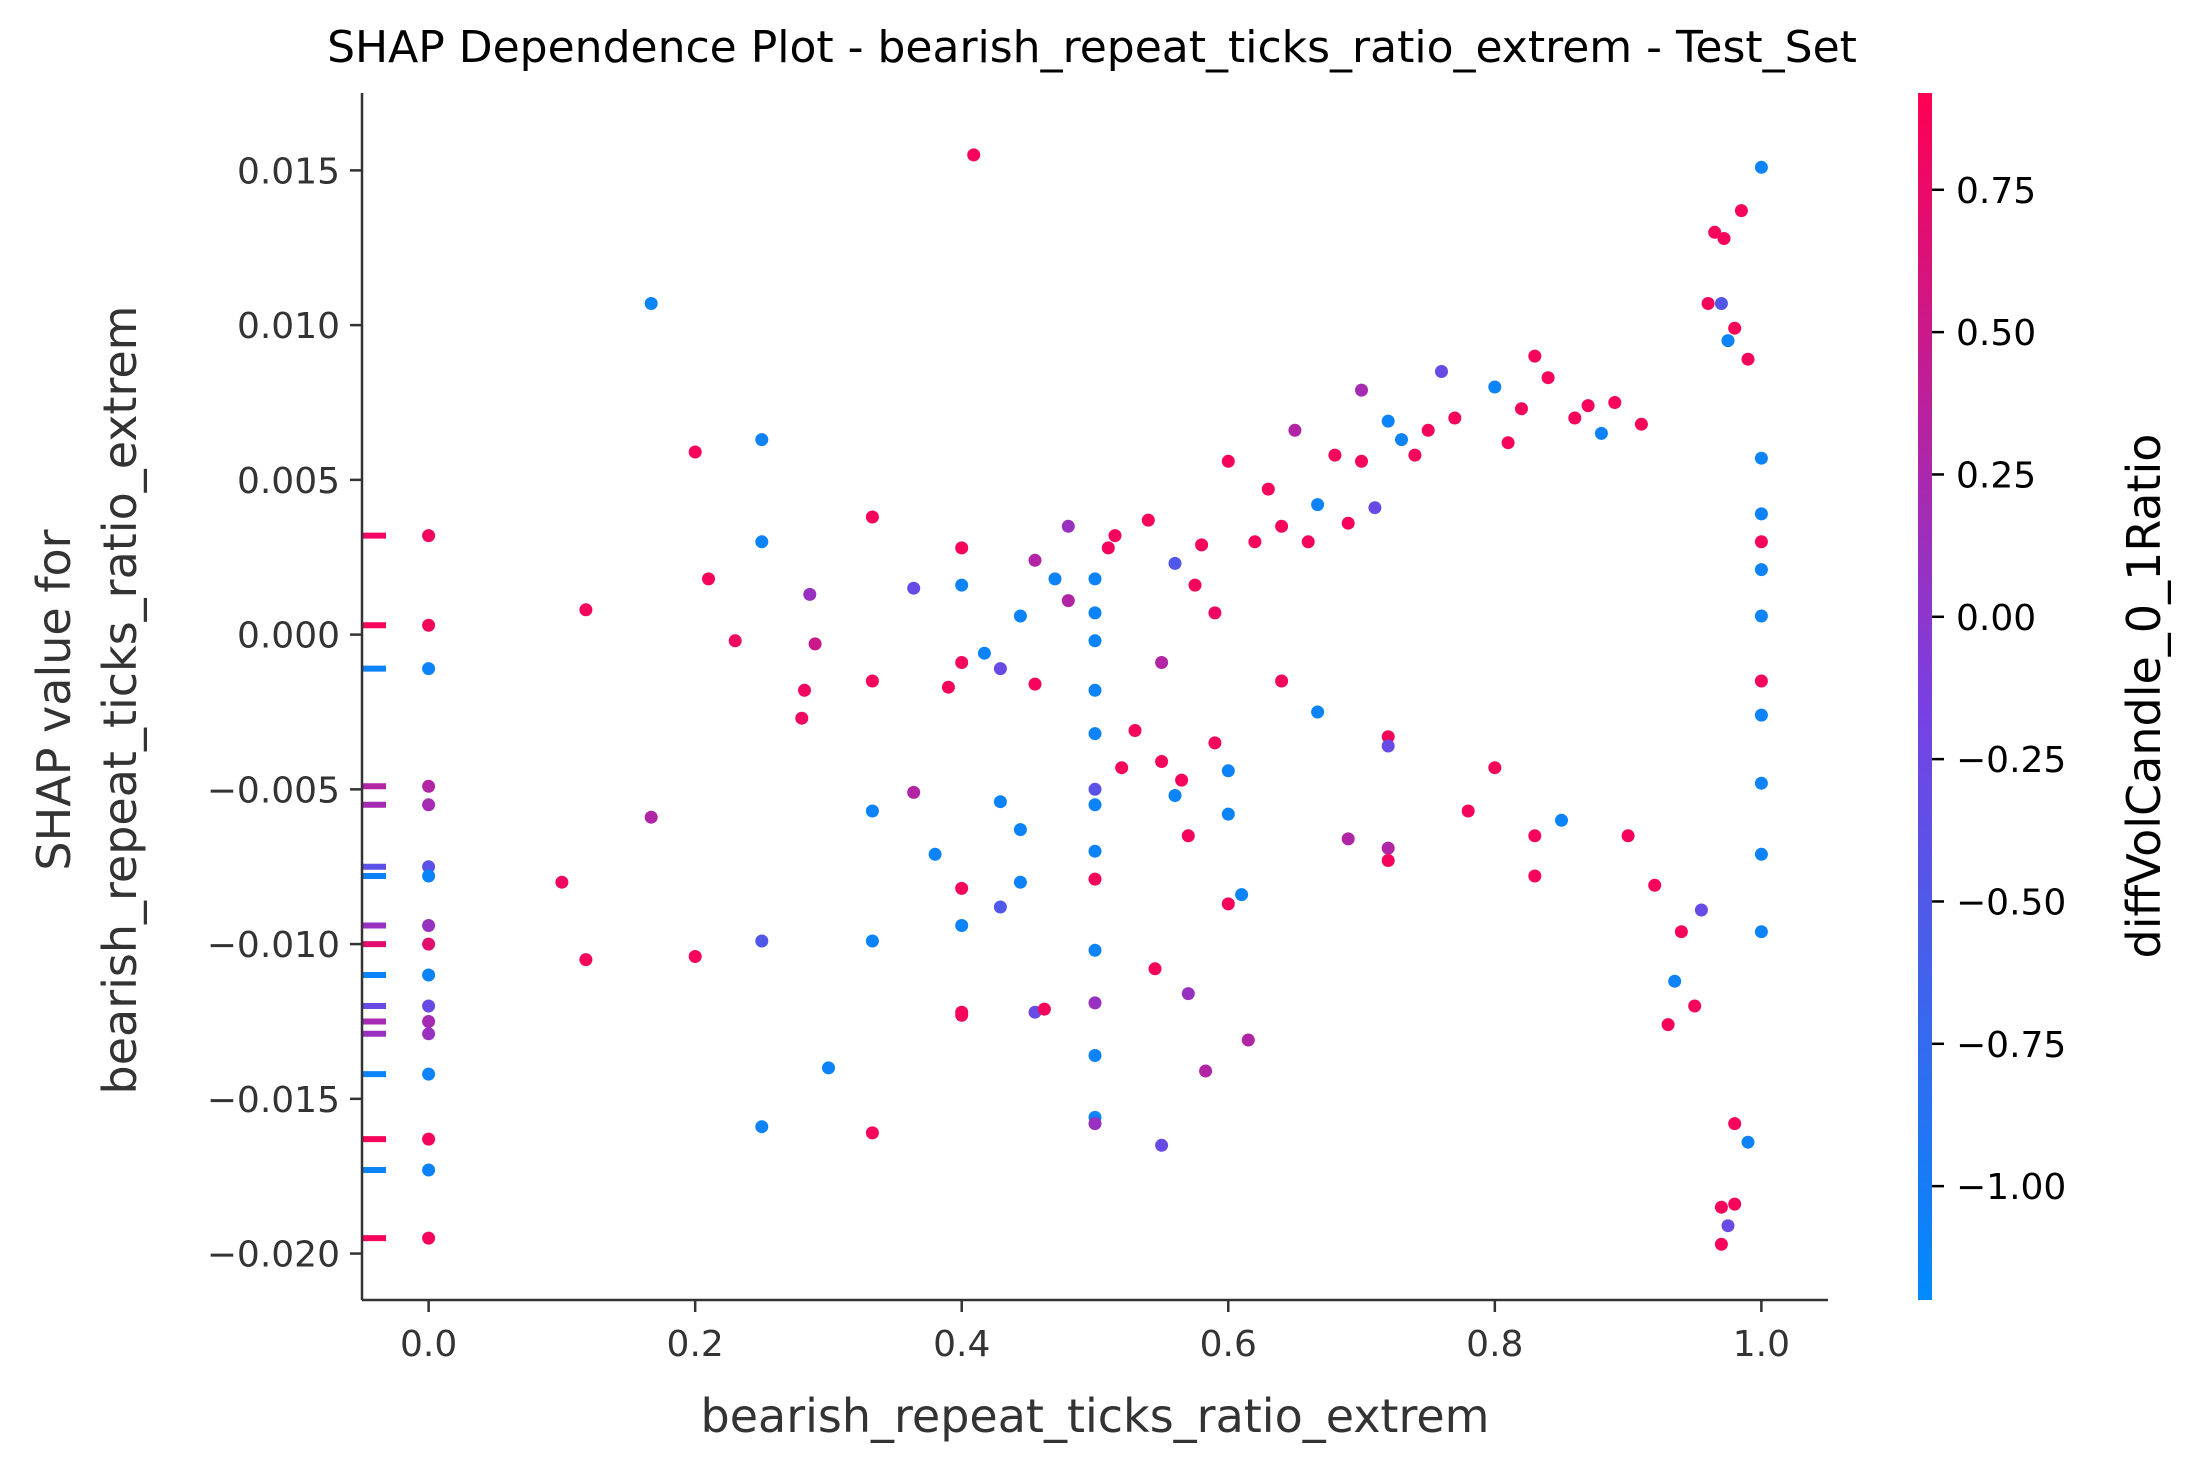 Image resolution: width=2197 pixels, height=1471 pixels. Describe the element at coordinates (1996, 618) in the screenshot. I see `colorbar-tick-label: 0.00` at that location.